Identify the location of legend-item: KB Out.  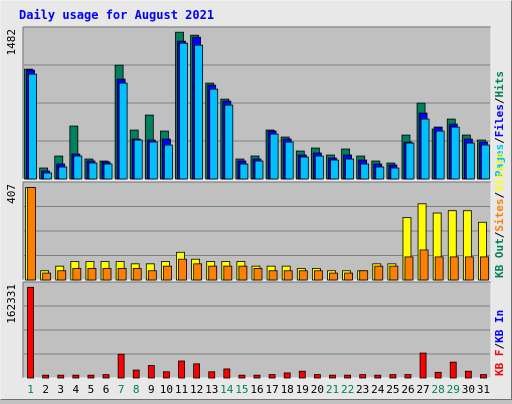
(499, 258).